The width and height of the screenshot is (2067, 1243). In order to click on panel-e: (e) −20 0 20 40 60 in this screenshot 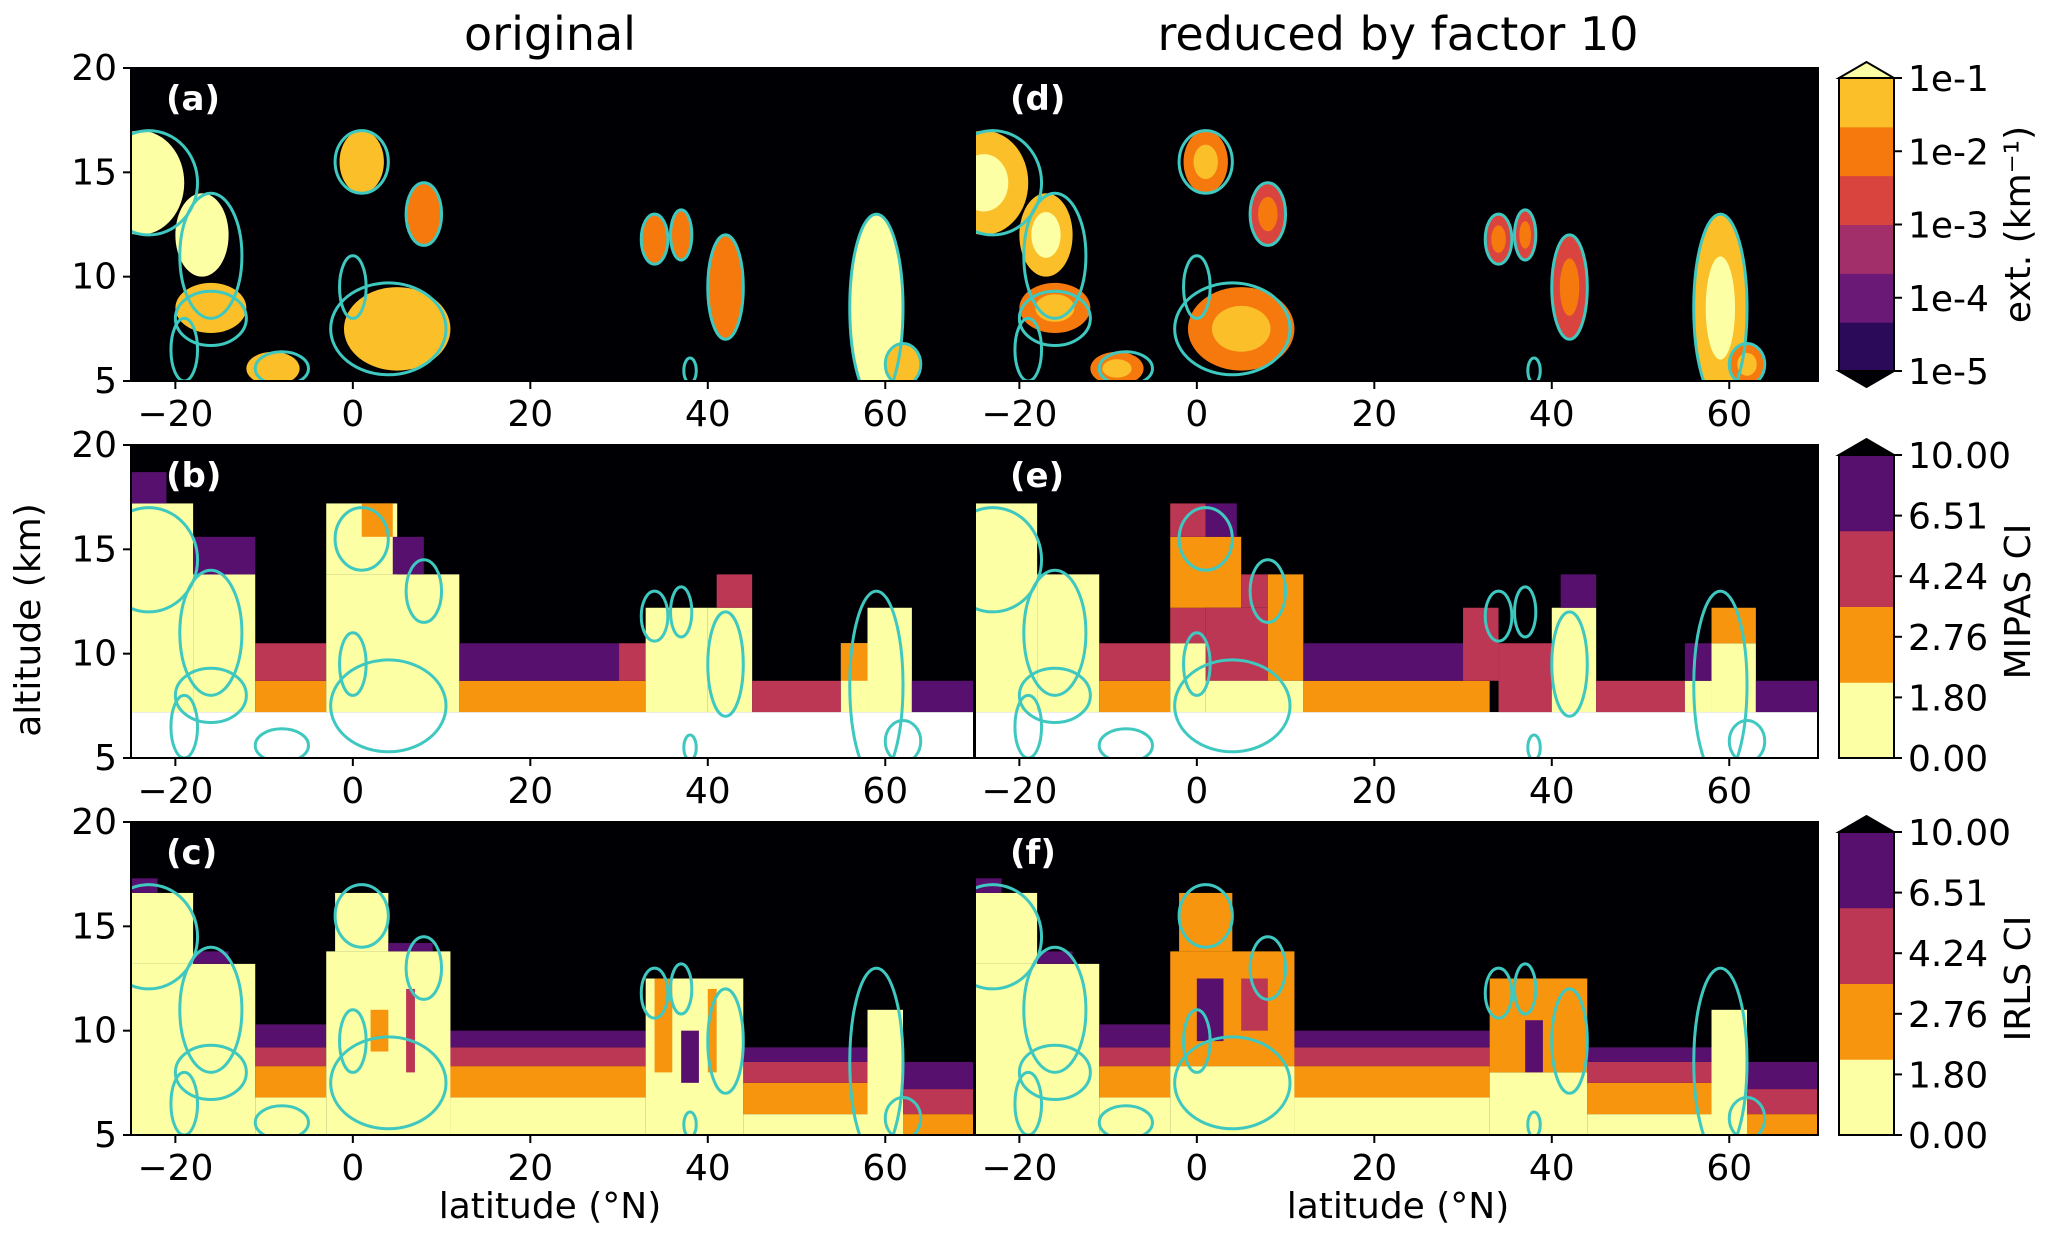, I will do `click(1393, 628)`.